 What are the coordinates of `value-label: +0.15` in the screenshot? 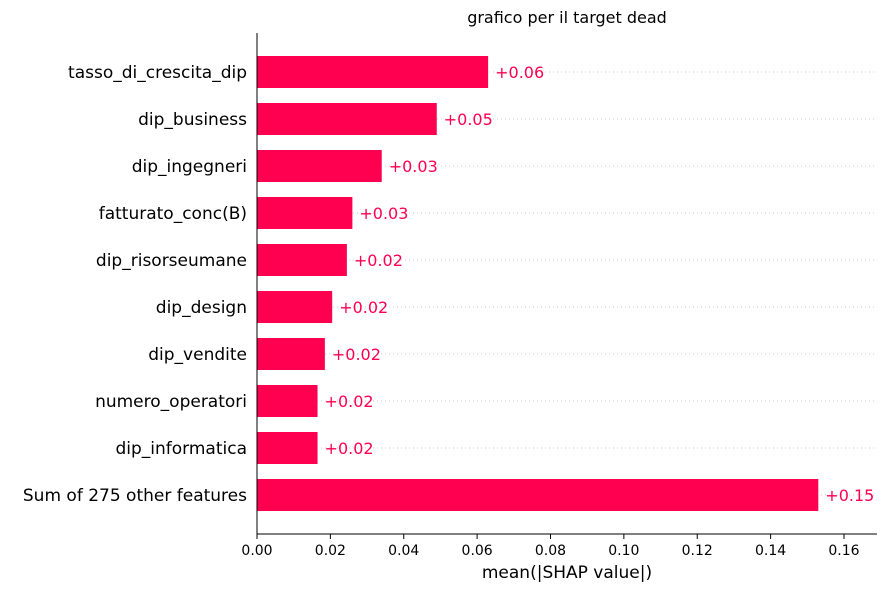 It's located at (849, 495).